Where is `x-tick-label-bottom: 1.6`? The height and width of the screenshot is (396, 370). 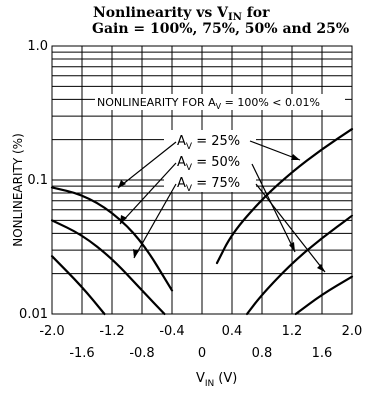
x-tick-label-bottom: 1.6 is located at coordinates (322, 353).